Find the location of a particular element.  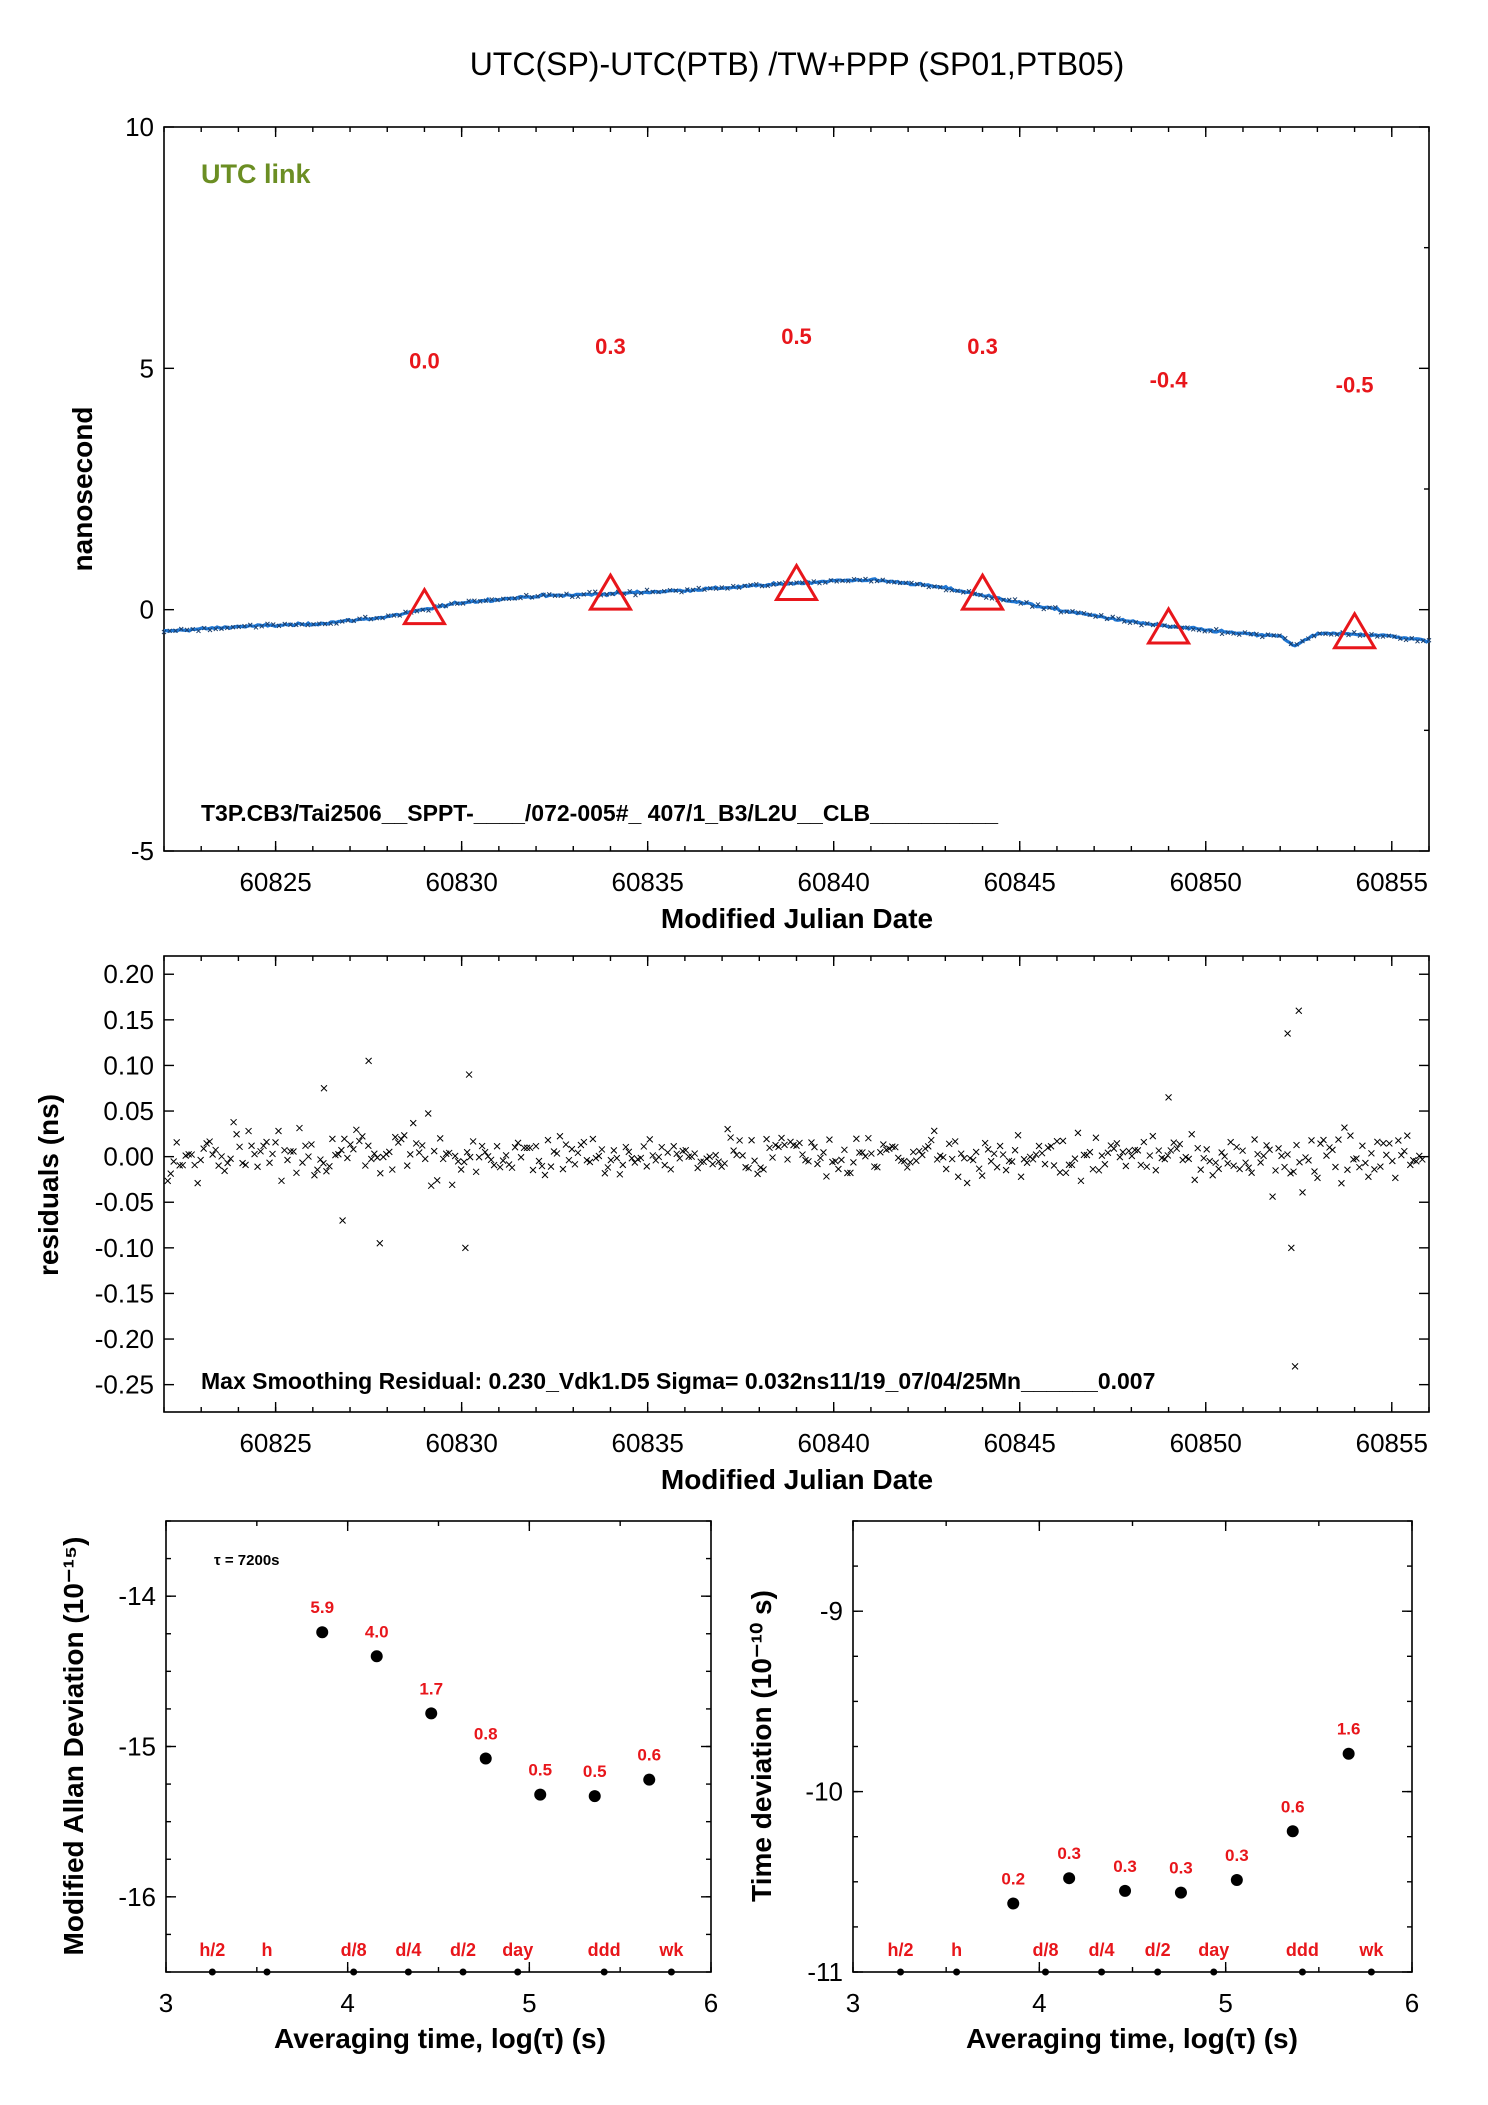

tdev-point-label: 0.6 is located at coordinates (1293, 1806).